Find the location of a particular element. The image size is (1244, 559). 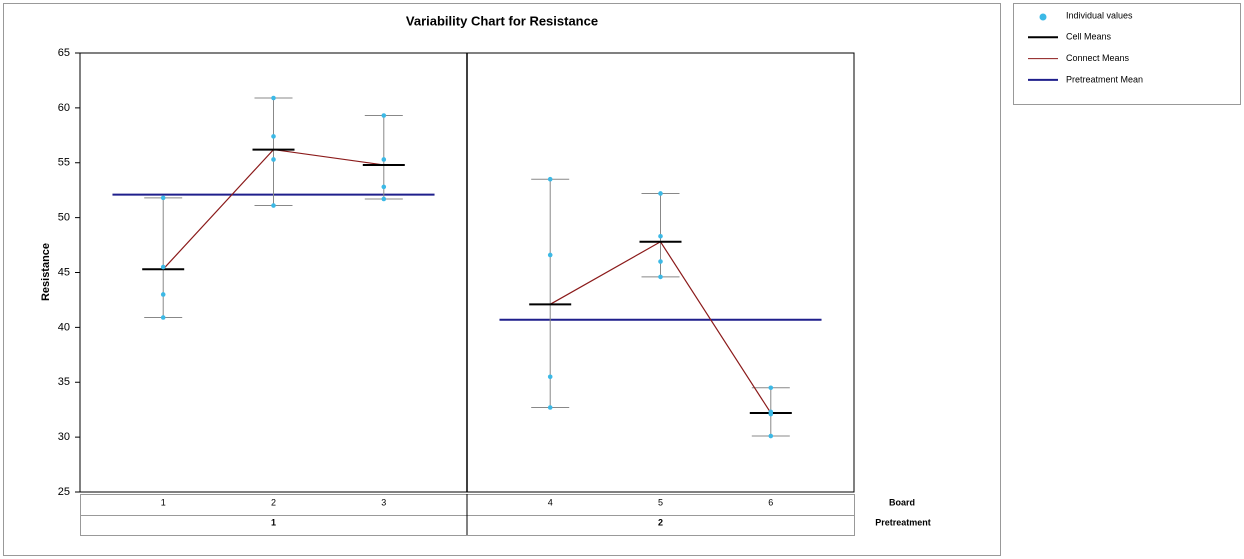

y-tick-label: 40 is located at coordinates (64, 327).